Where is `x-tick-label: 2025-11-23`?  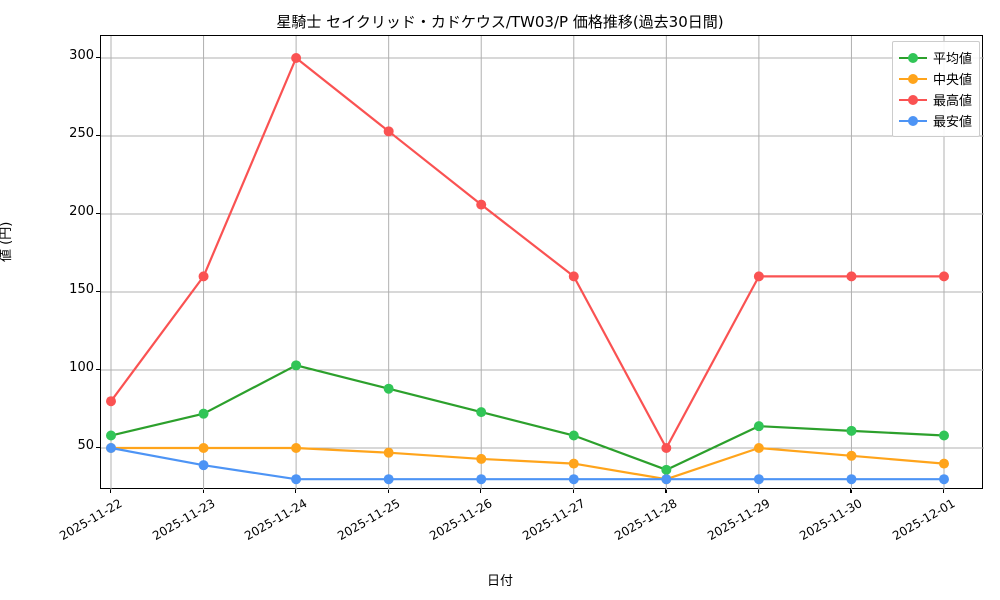 x-tick-label: 2025-11-23 is located at coordinates (183, 520).